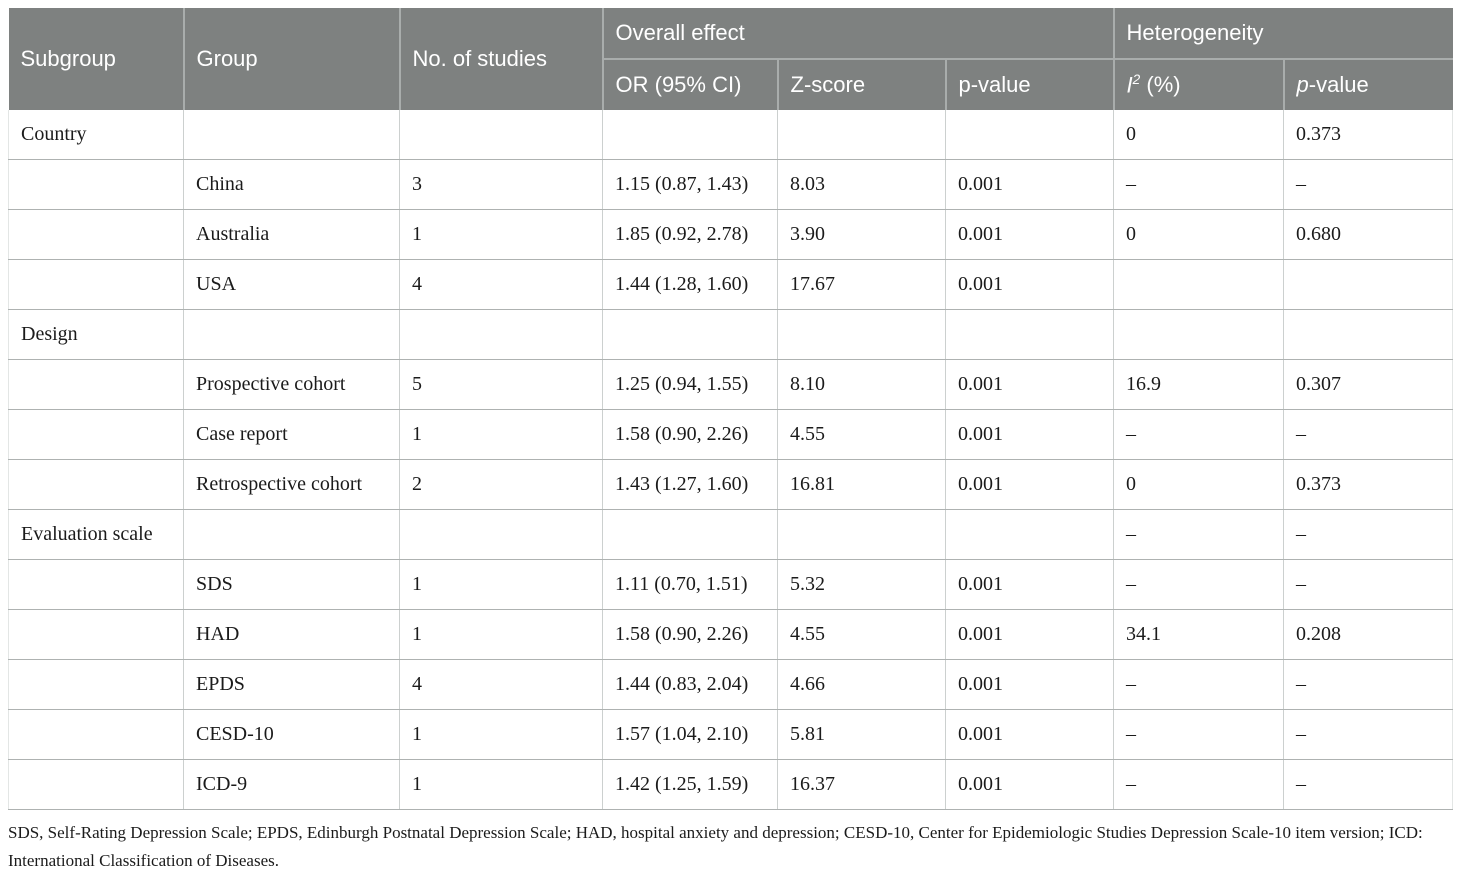 The width and height of the screenshot is (1460, 883). I want to click on table-row-china: China 3 1.15 (0.87, 1.43) 8.03 0.001 – –, so click(731, 184).